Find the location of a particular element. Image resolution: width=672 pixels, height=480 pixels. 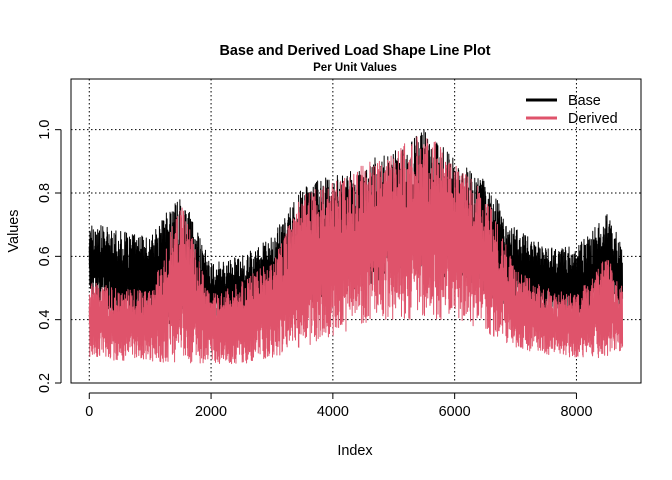

chart-subtitle: Per Unit Values is located at coordinates (355, 68).